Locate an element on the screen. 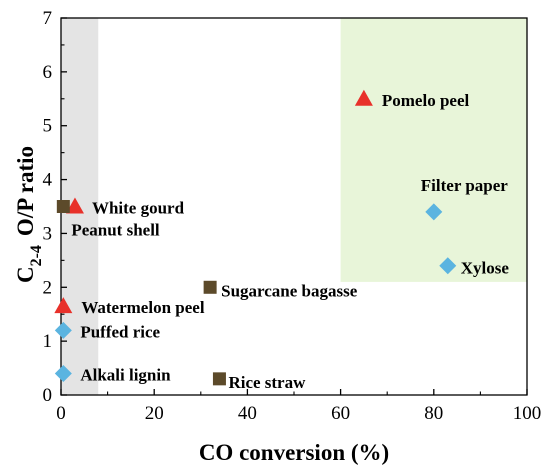 The width and height of the screenshot is (550, 473). point-label: Pomelo peel is located at coordinates (426, 100).